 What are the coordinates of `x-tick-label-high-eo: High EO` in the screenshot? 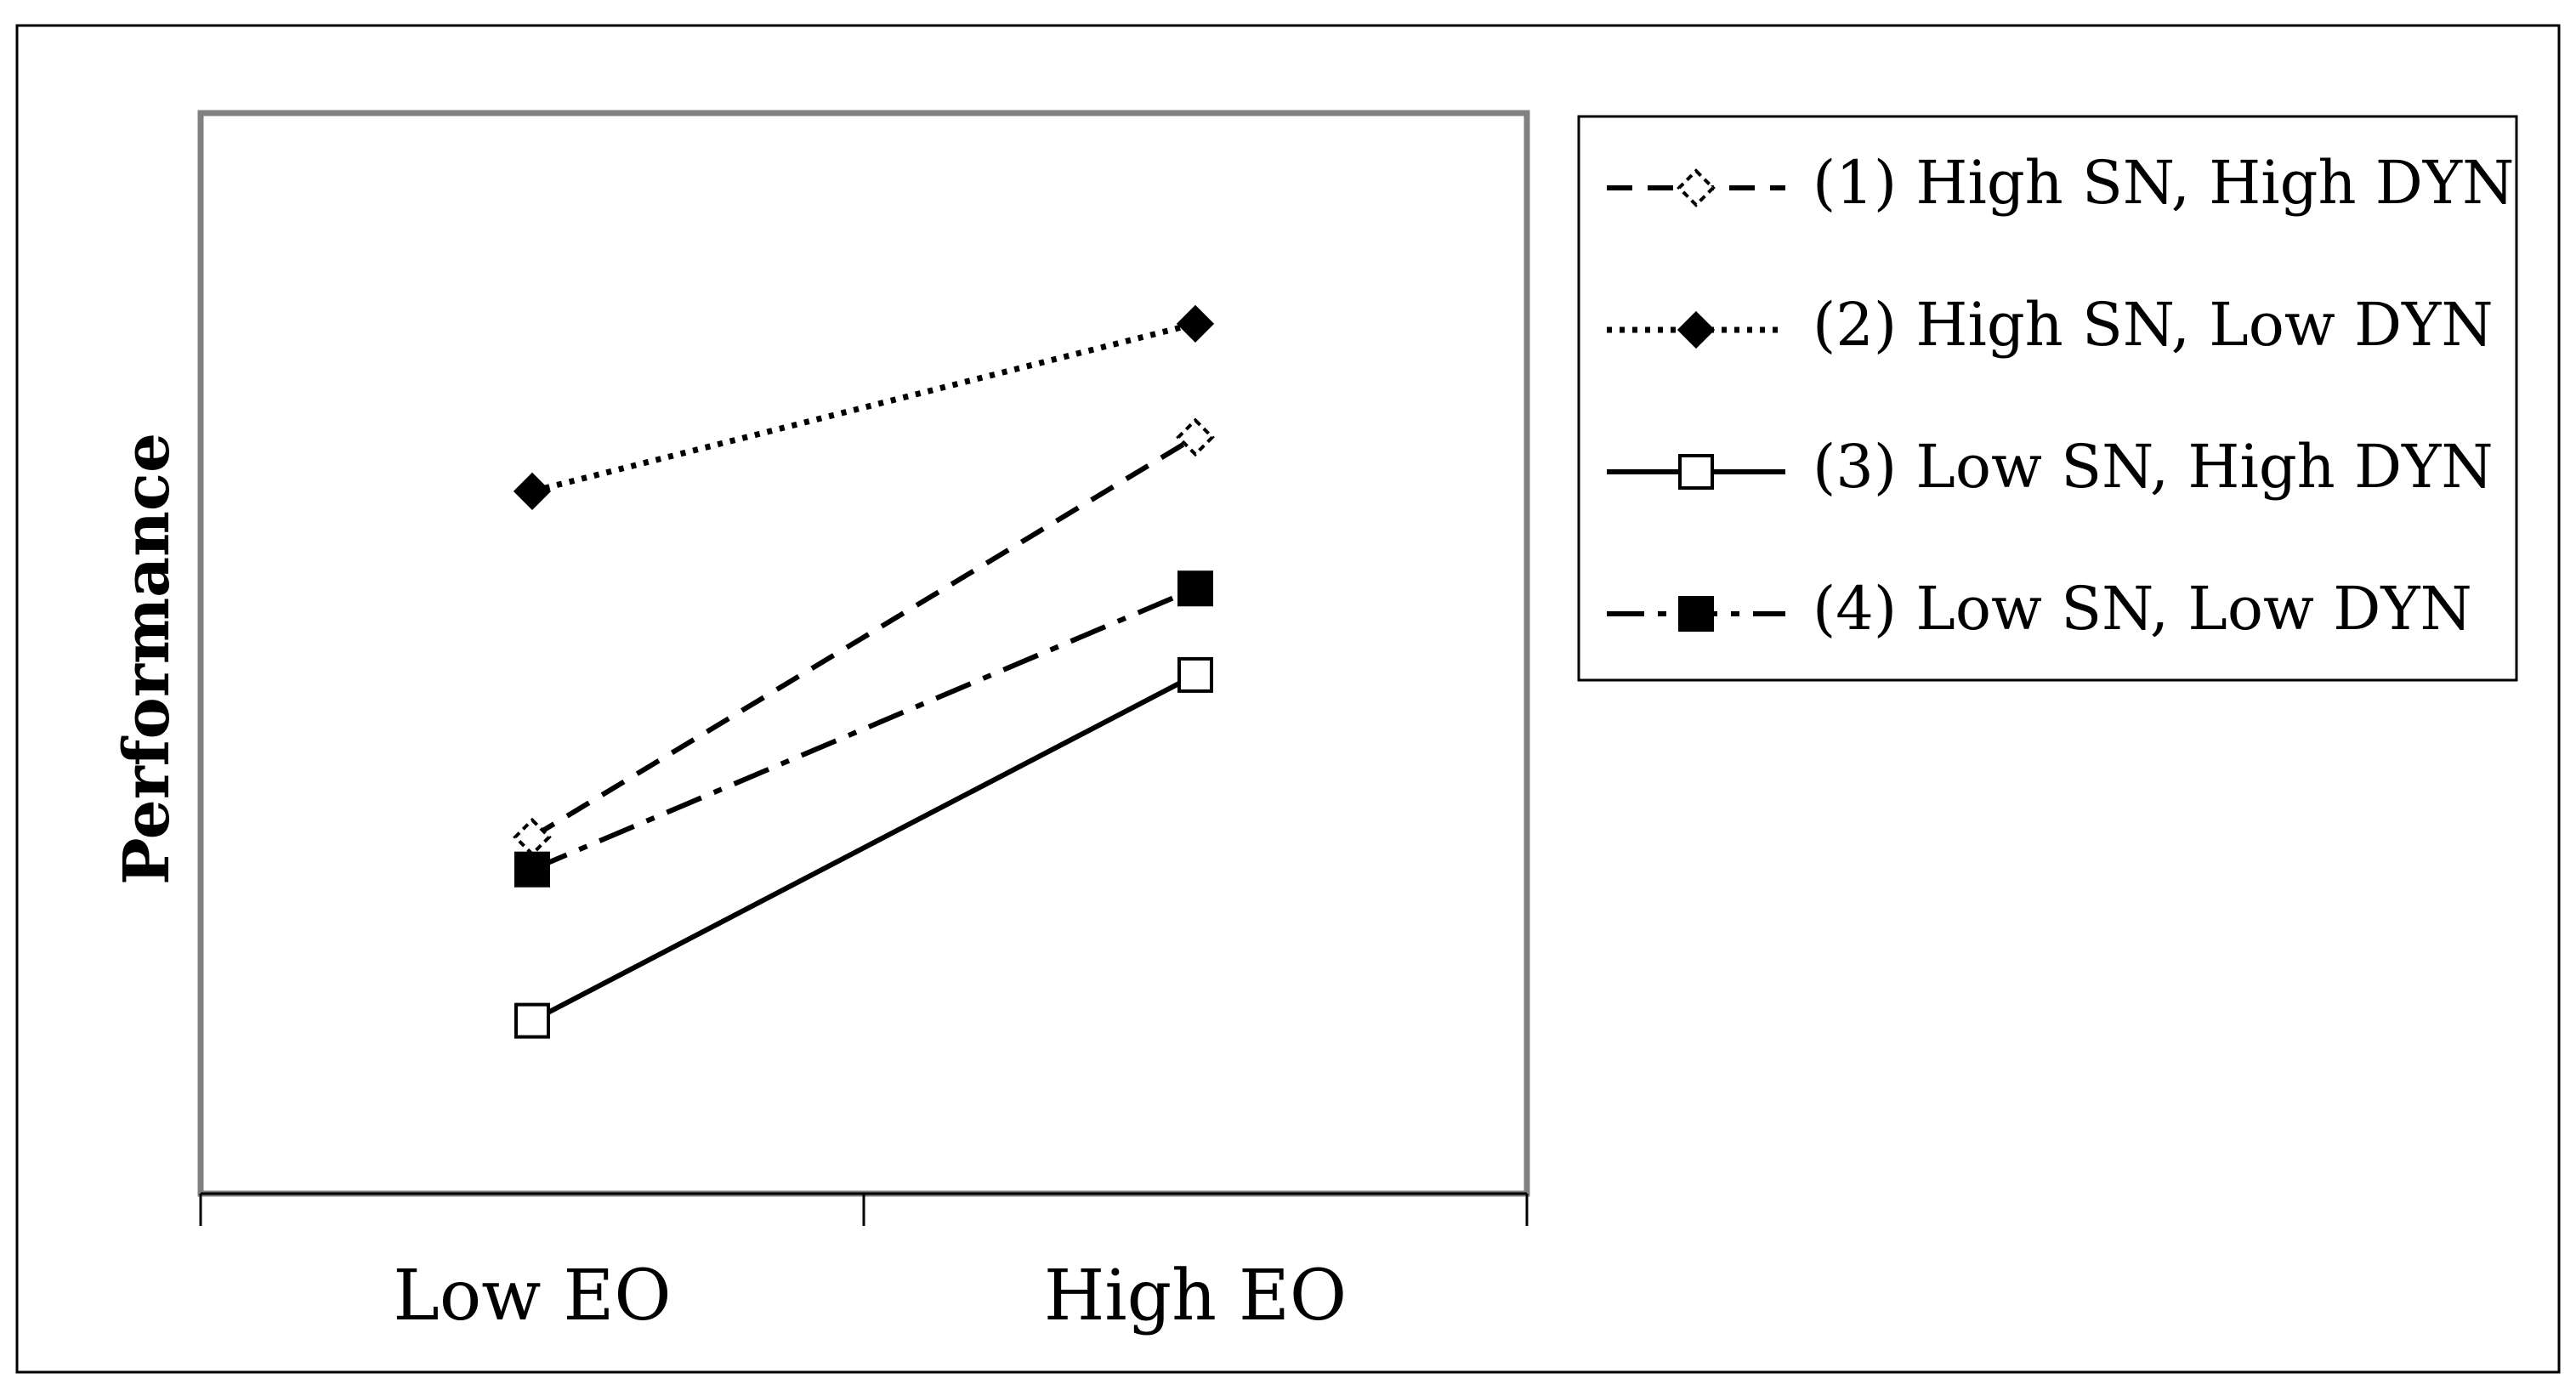 It's located at (1196, 1296).